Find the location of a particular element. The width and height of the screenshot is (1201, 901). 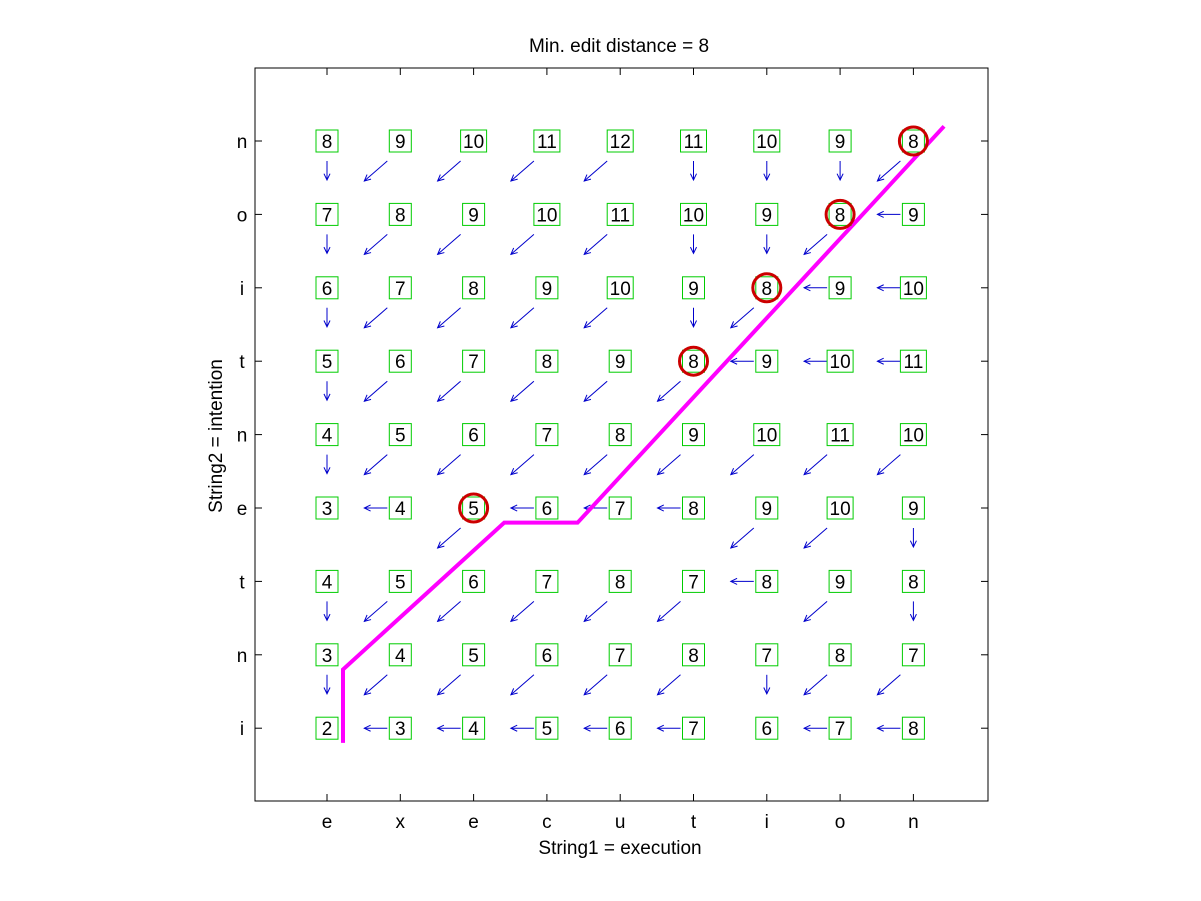

x-tick-label: o is located at coordinates (840, 822).